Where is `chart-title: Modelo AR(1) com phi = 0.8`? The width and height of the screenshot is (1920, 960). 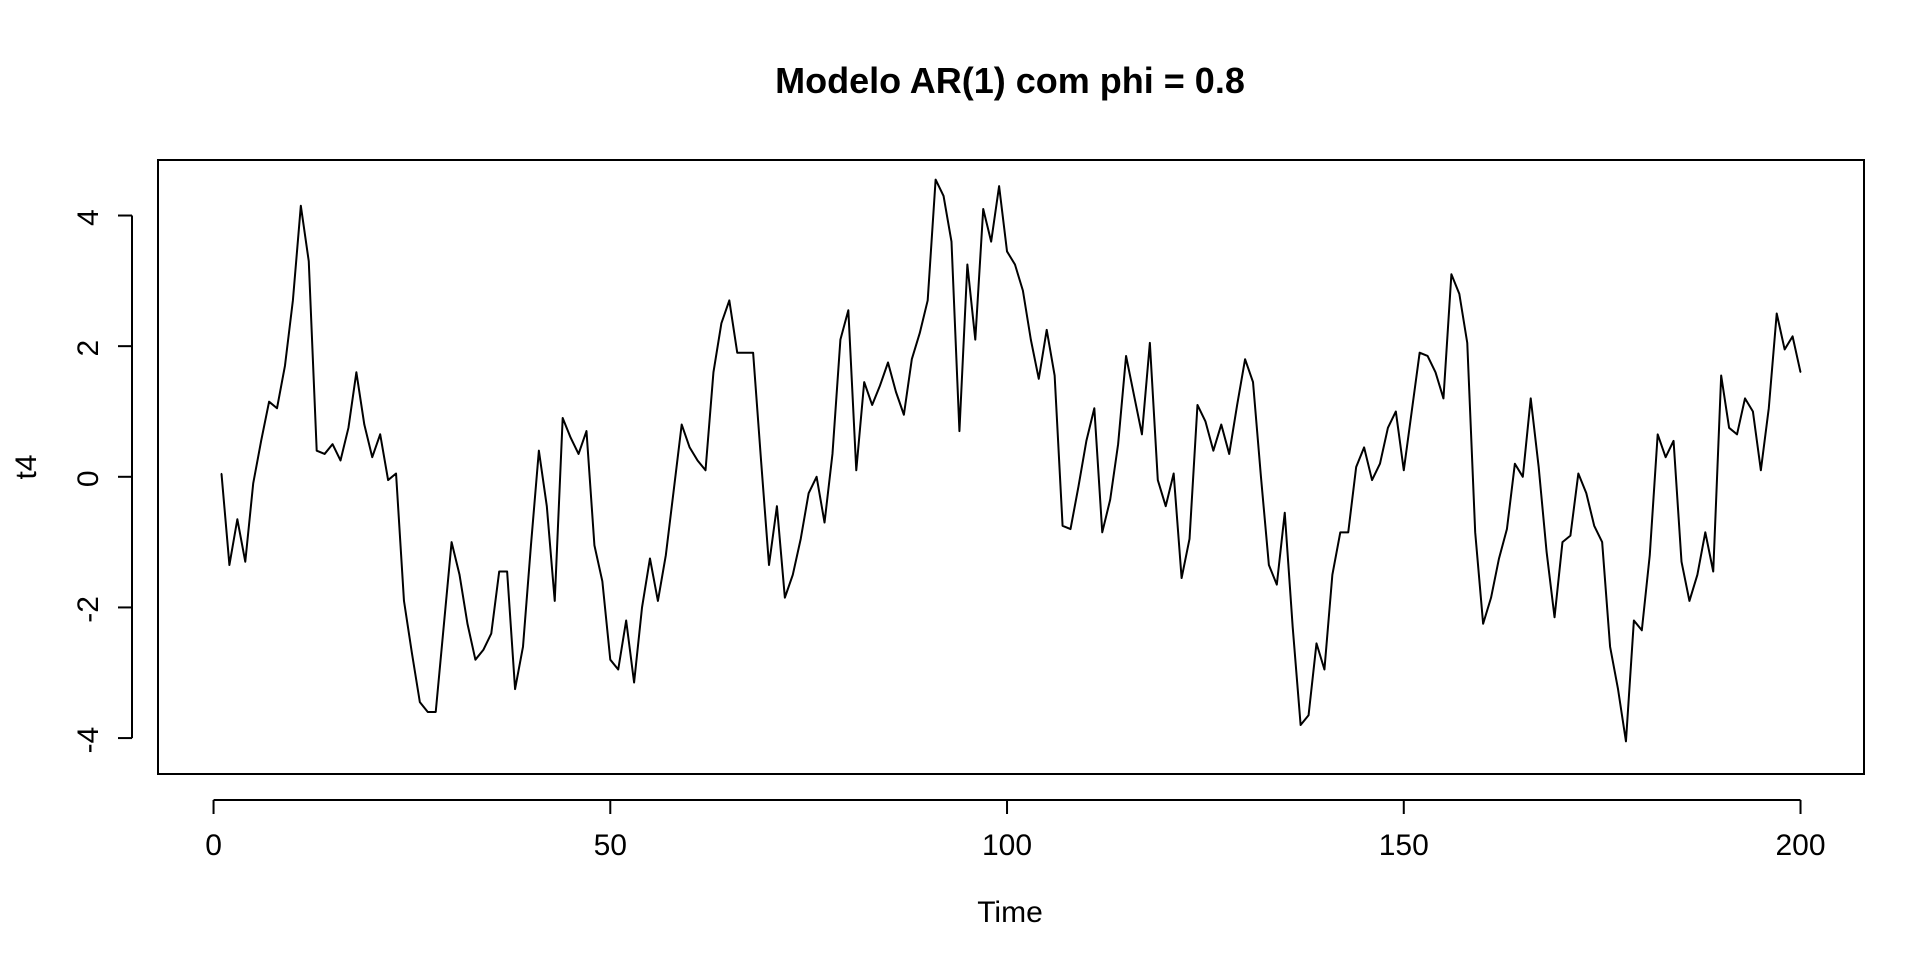 chart-title: Modelo AR(1) com phi = 0.8 is located at coordinates (1010, 80).